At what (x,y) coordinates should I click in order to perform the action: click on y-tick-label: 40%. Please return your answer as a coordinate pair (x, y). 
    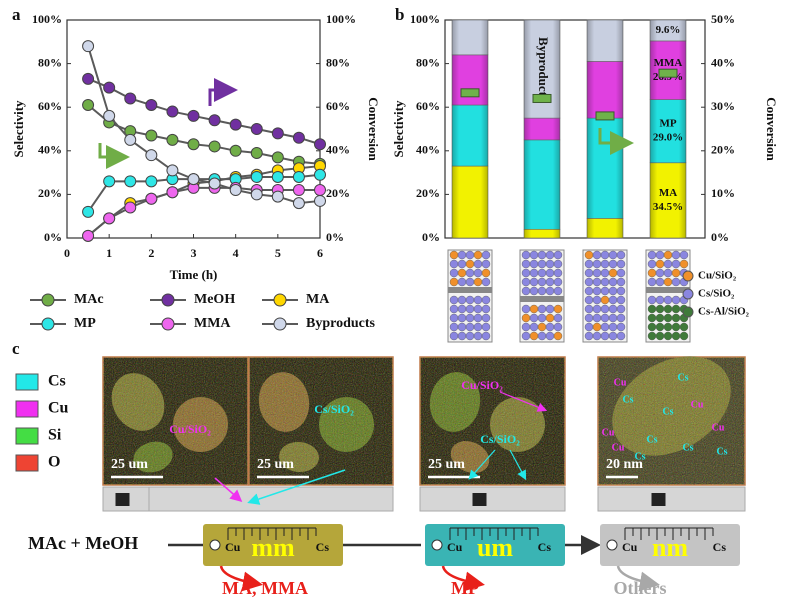
    Looking at the image, I should click on (50, 150).